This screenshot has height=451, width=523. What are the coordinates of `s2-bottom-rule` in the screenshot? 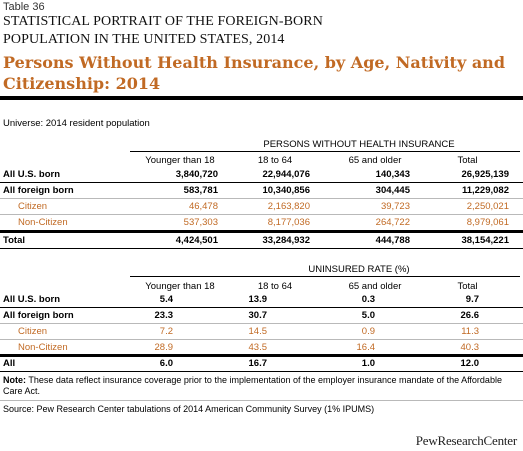 It's located at (261, 371).